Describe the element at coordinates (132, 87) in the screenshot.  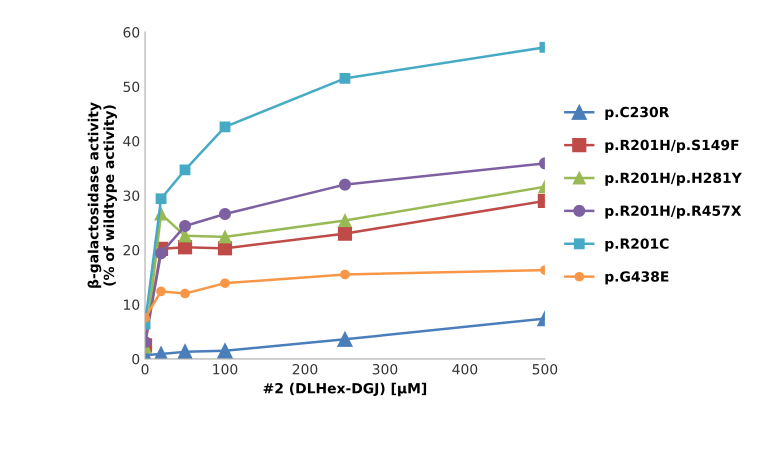
I see `y-tick-label: 50` at that location.